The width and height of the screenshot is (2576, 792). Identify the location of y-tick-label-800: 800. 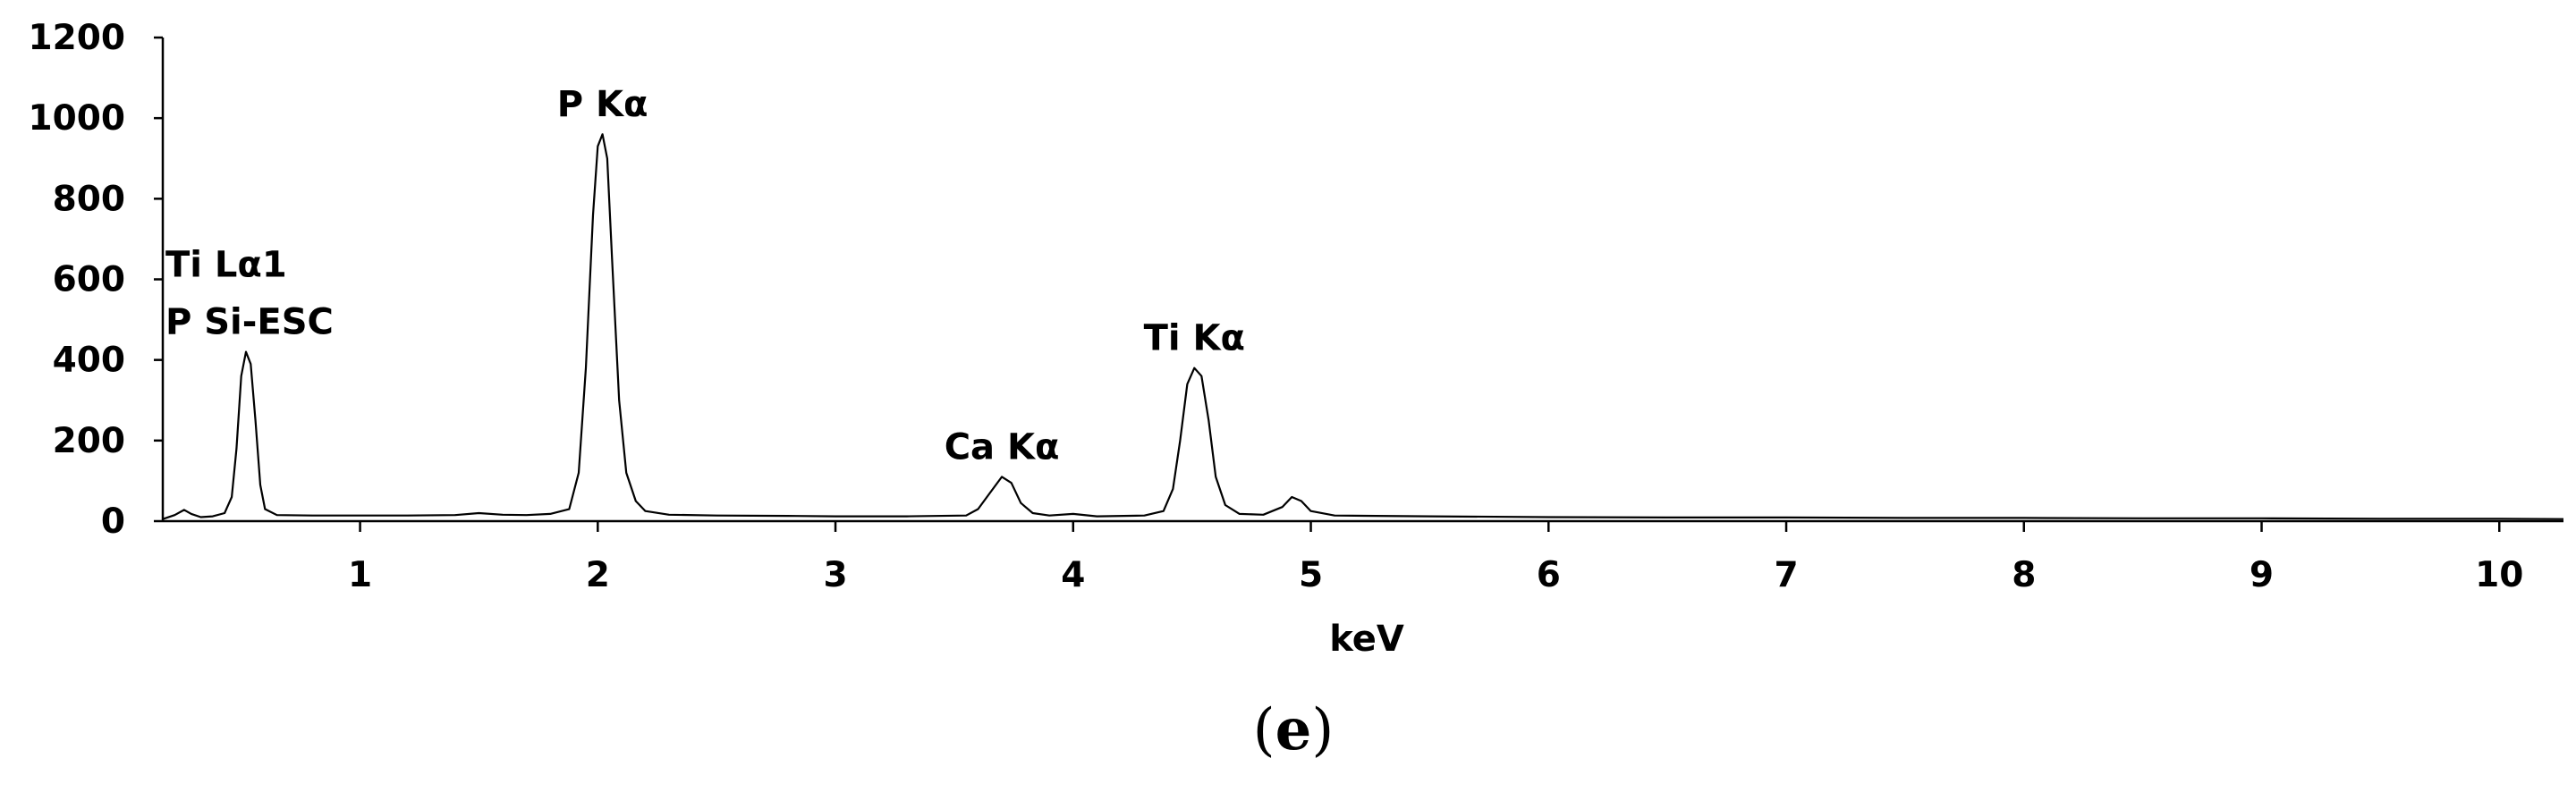
(89, 199).